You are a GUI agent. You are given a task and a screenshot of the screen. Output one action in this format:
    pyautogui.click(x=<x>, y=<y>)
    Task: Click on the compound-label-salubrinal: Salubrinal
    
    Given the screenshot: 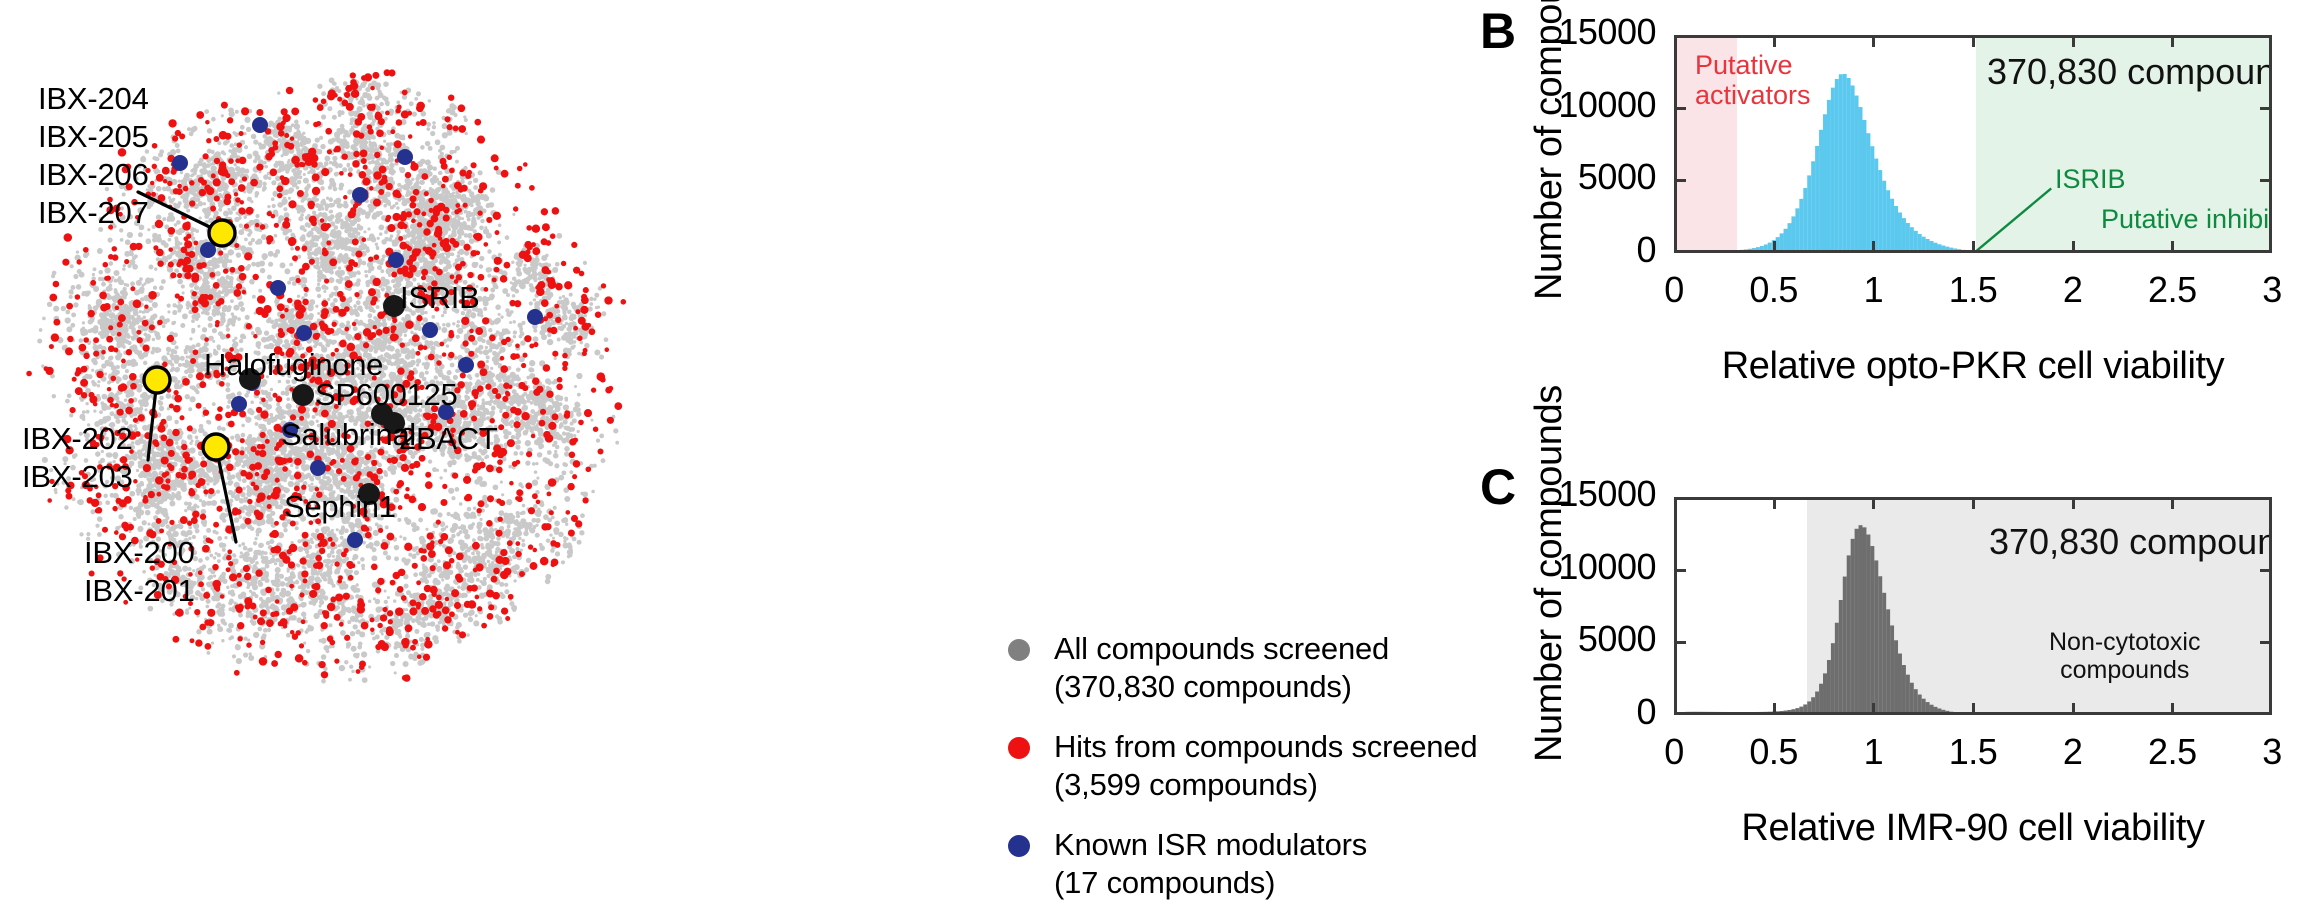 What is the action you would take?
    pyautogui.click(x=348, y=435)
    